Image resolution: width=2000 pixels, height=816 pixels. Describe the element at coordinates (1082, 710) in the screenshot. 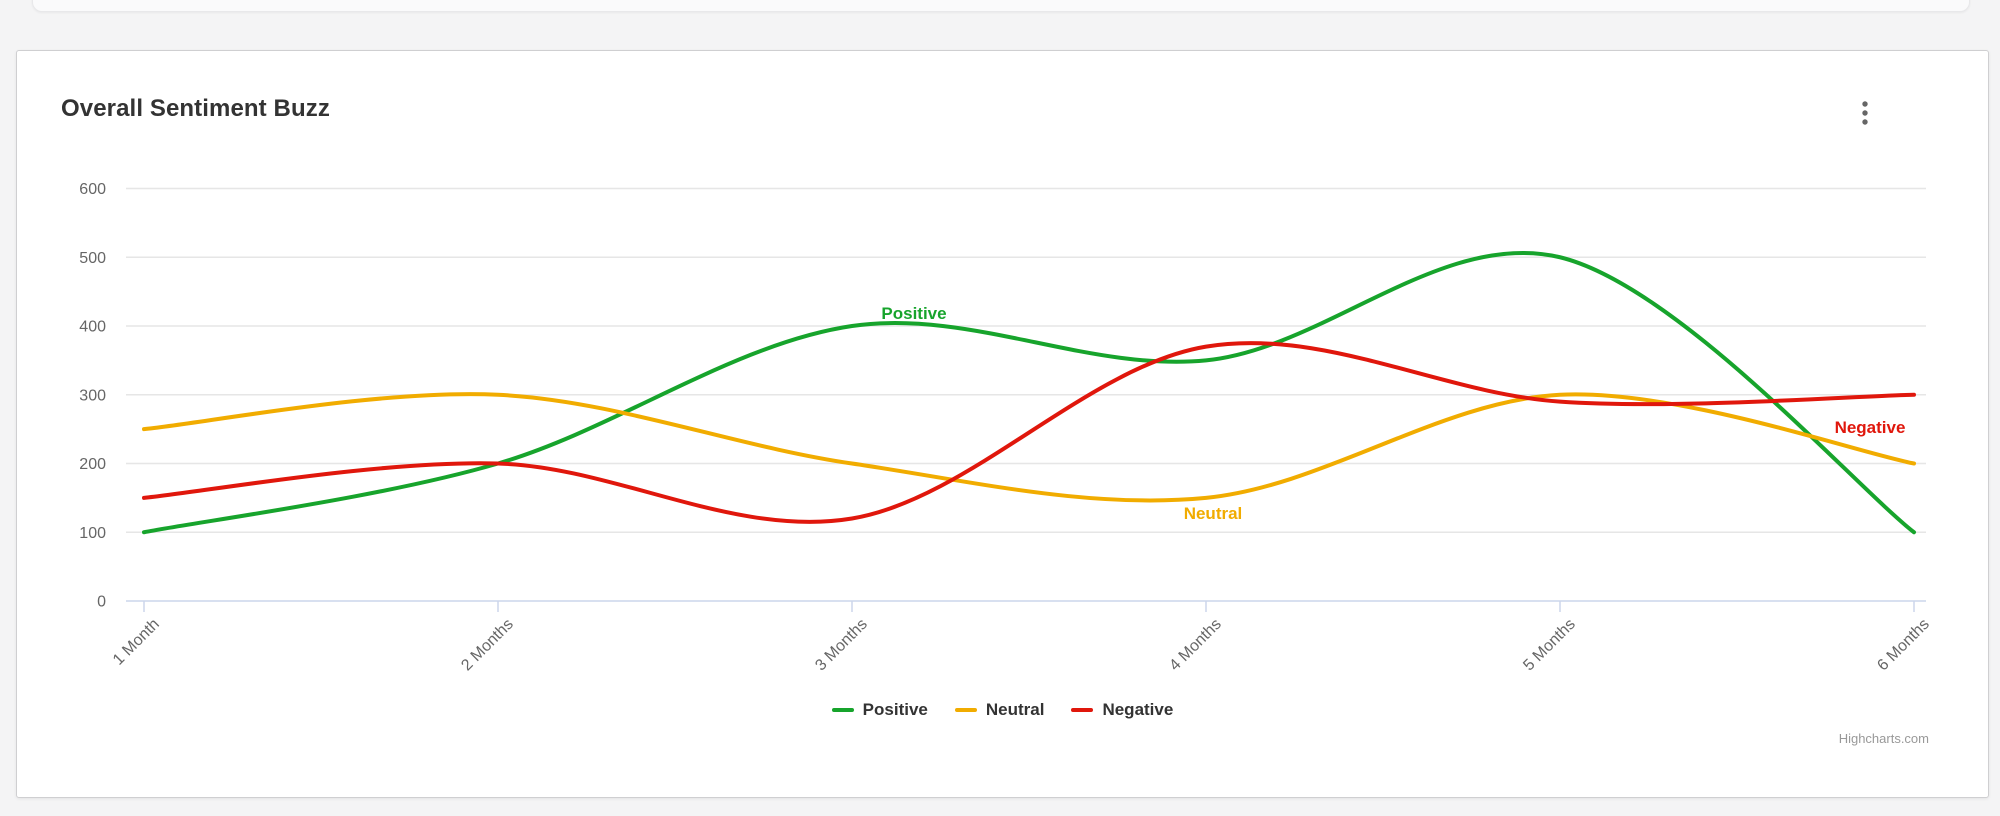

I see `legend-swatch-negative` at that location.